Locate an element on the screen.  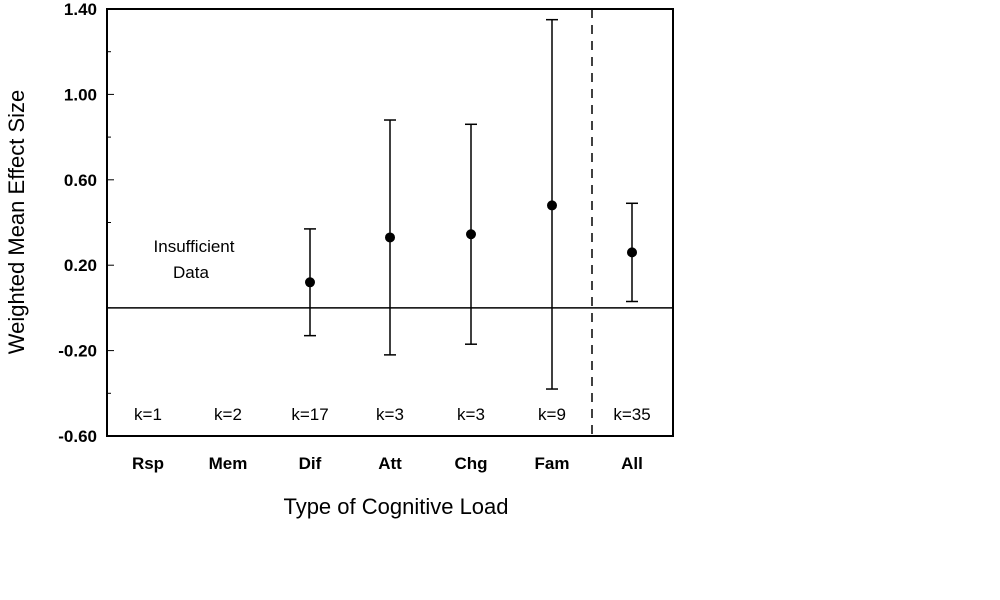
x-category-label-all: All is located at coordinates (632, 463).